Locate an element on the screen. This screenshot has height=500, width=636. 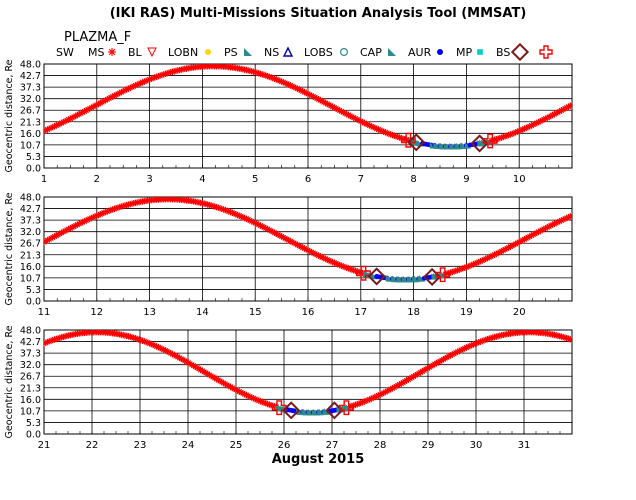
orbit-series is located at coordinates (308, 375).